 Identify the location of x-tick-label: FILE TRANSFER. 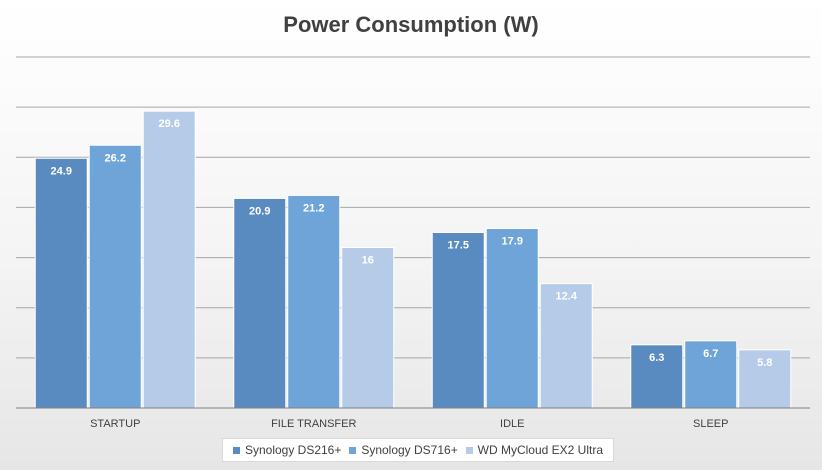
(313, 424).